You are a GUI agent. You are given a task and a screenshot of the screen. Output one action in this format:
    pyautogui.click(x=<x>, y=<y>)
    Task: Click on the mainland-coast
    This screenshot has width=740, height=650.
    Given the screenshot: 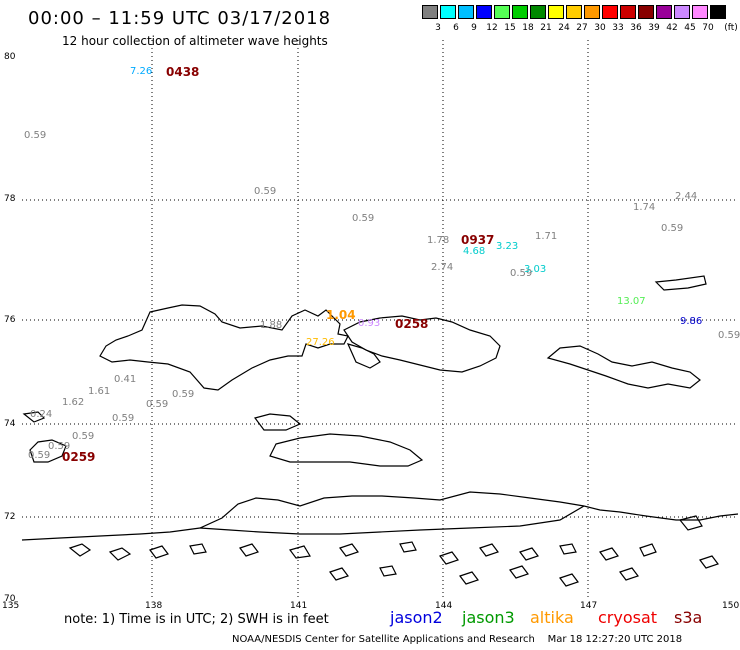 What is the action you would take?
    pyautogui.click(x=380, y=516)
    